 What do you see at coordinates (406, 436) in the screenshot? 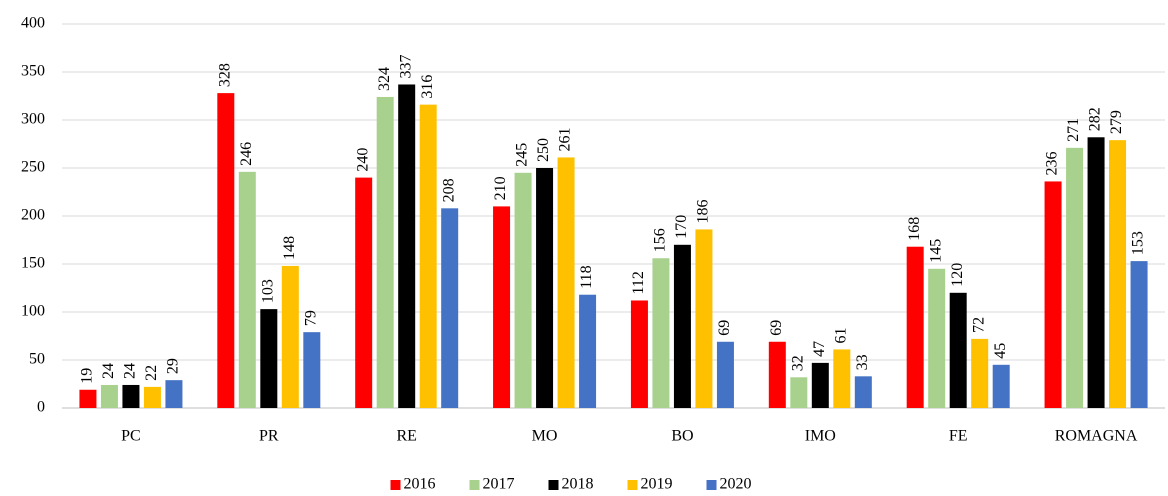
I see `x-tick-label: RE` at bounding box center [406, 436].